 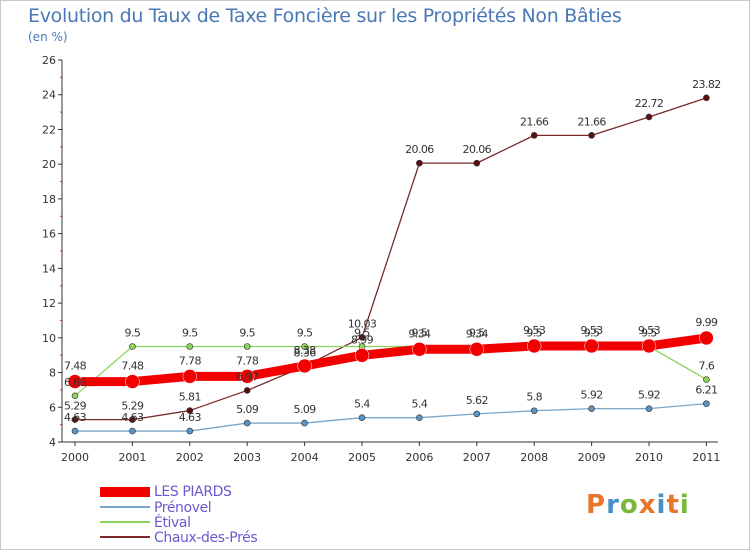 I want to click on legend-label-chaux-des-pres: Chaux-des-Prés, so click(x=206, y=538).